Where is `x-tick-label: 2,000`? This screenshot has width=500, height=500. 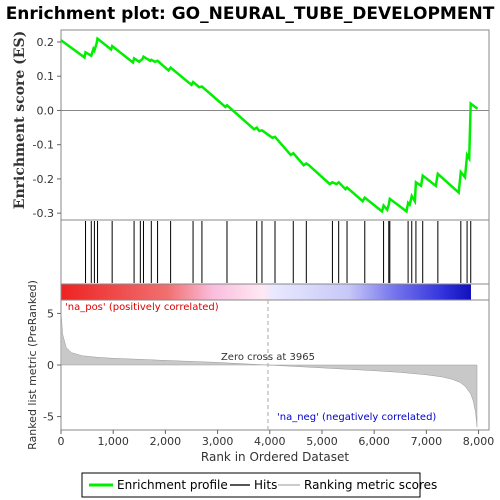
x-tick-label: 2,000 is located at coordinates (166, 441).